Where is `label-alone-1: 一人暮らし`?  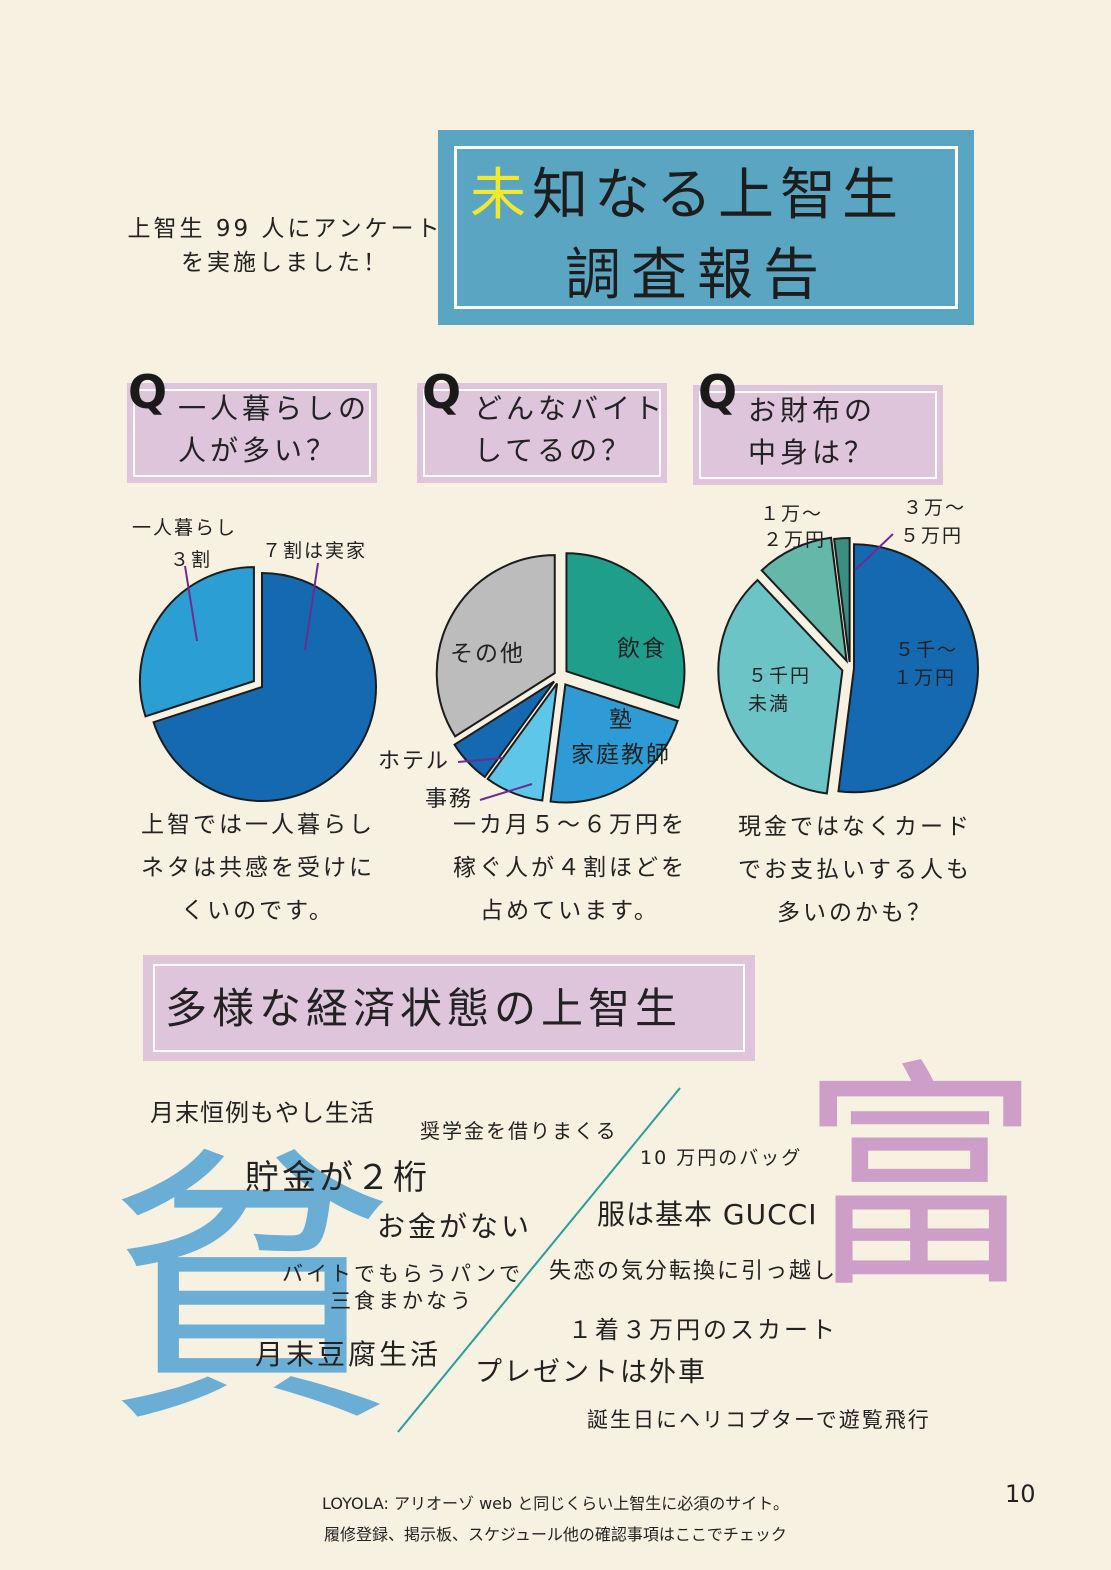
label-alone-1: 一人暮らし is located at coordinates (185, 528).